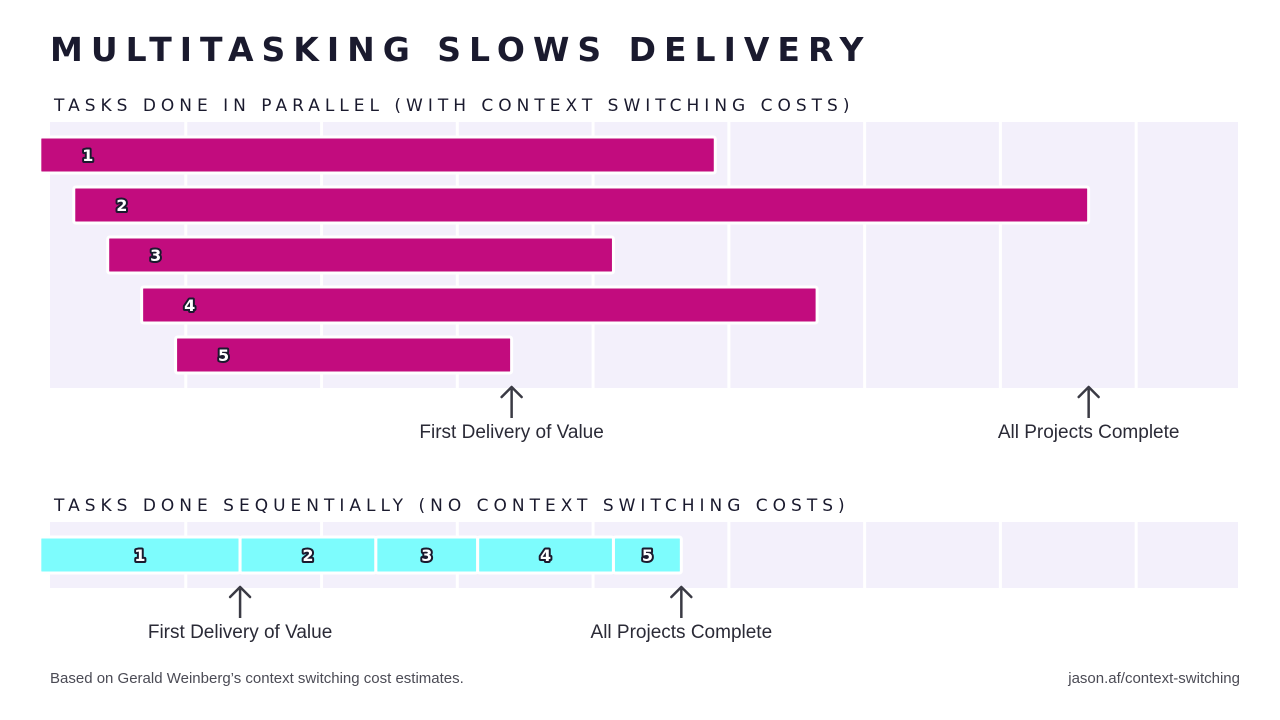  Describe the element at coordinates (240, 632) in the screenshot. I see `sequential-annotation-first-delivery-text: First Delivery of Value` at that location.